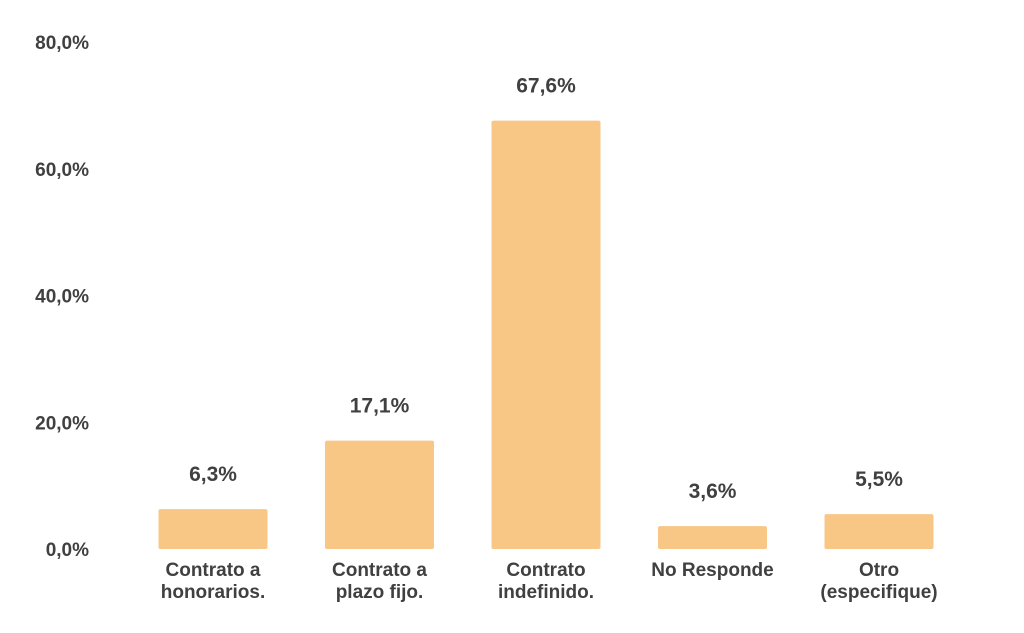 This screenshot has width=1024, height=633. What do you see at coordinates (380, 592) in the screenshot?
I see `x-tick-label-line: plazo fijo.` at bounding box center [380, 592].